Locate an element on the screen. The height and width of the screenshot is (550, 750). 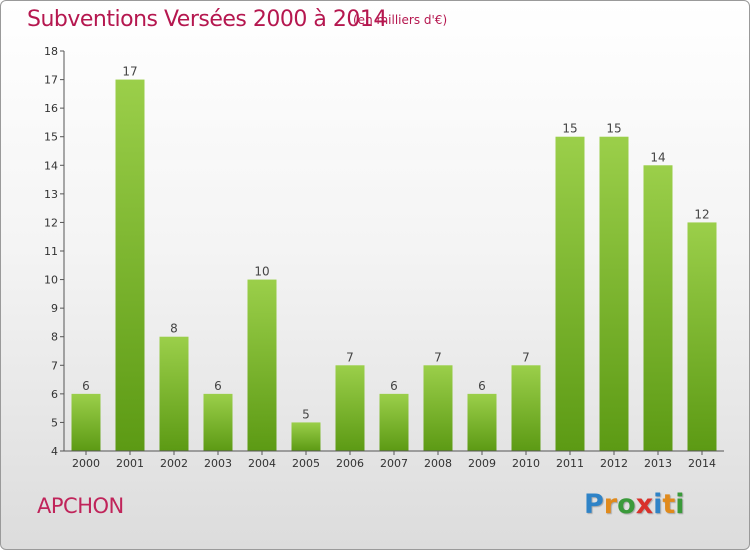
proxiti-logo: Proxiti is located at coordinates (634, 504).